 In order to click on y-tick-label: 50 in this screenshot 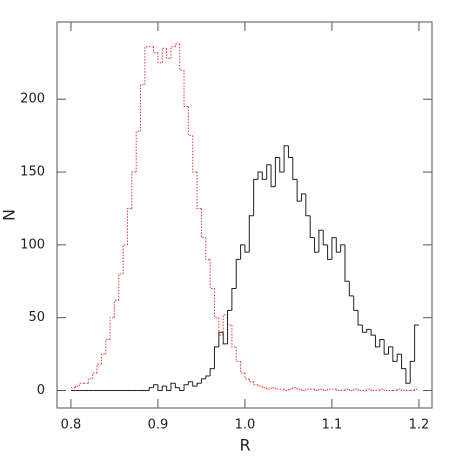, I will do `click(36, 317)`.